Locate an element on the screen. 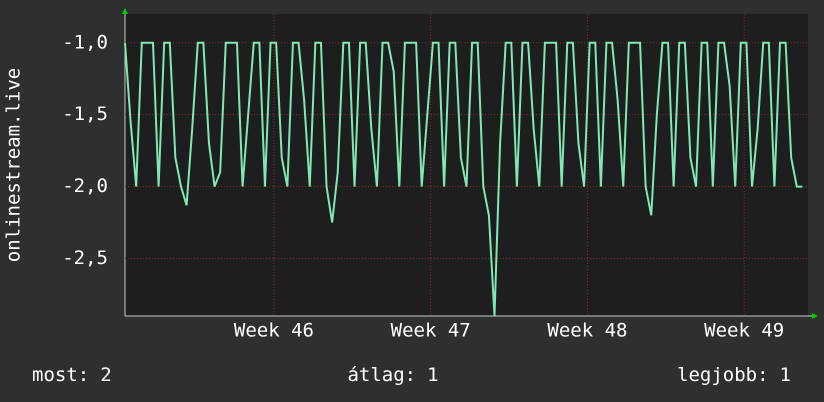 This screenshot has height=402, width=824. y-tick-label: -1,0 is located at coordinates (85, 42).